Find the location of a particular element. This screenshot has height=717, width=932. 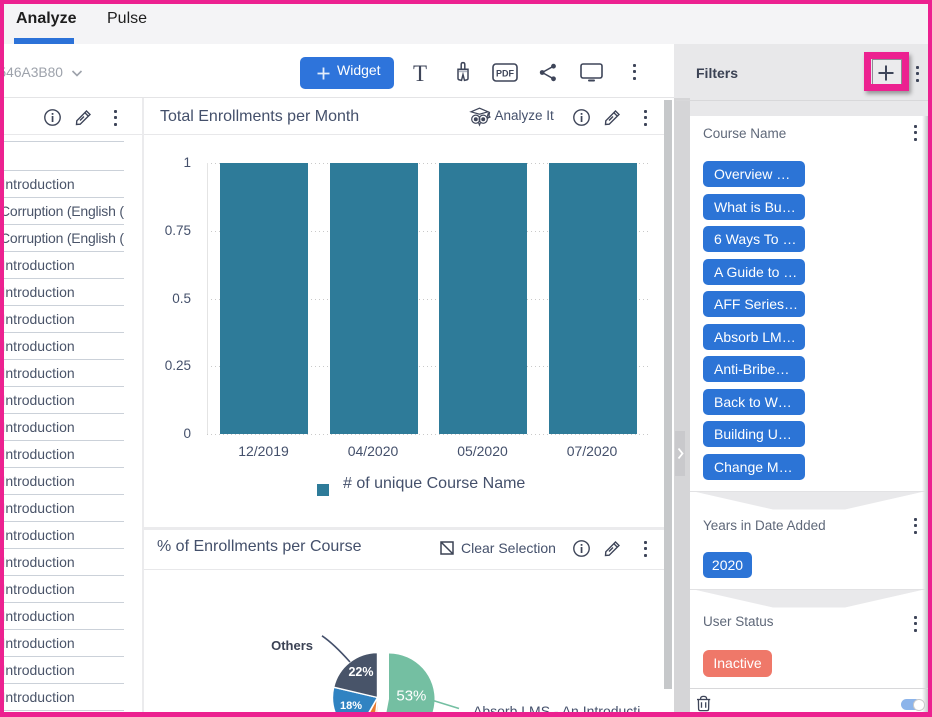

svg-text: 53% is located at coordinates (411, 696).